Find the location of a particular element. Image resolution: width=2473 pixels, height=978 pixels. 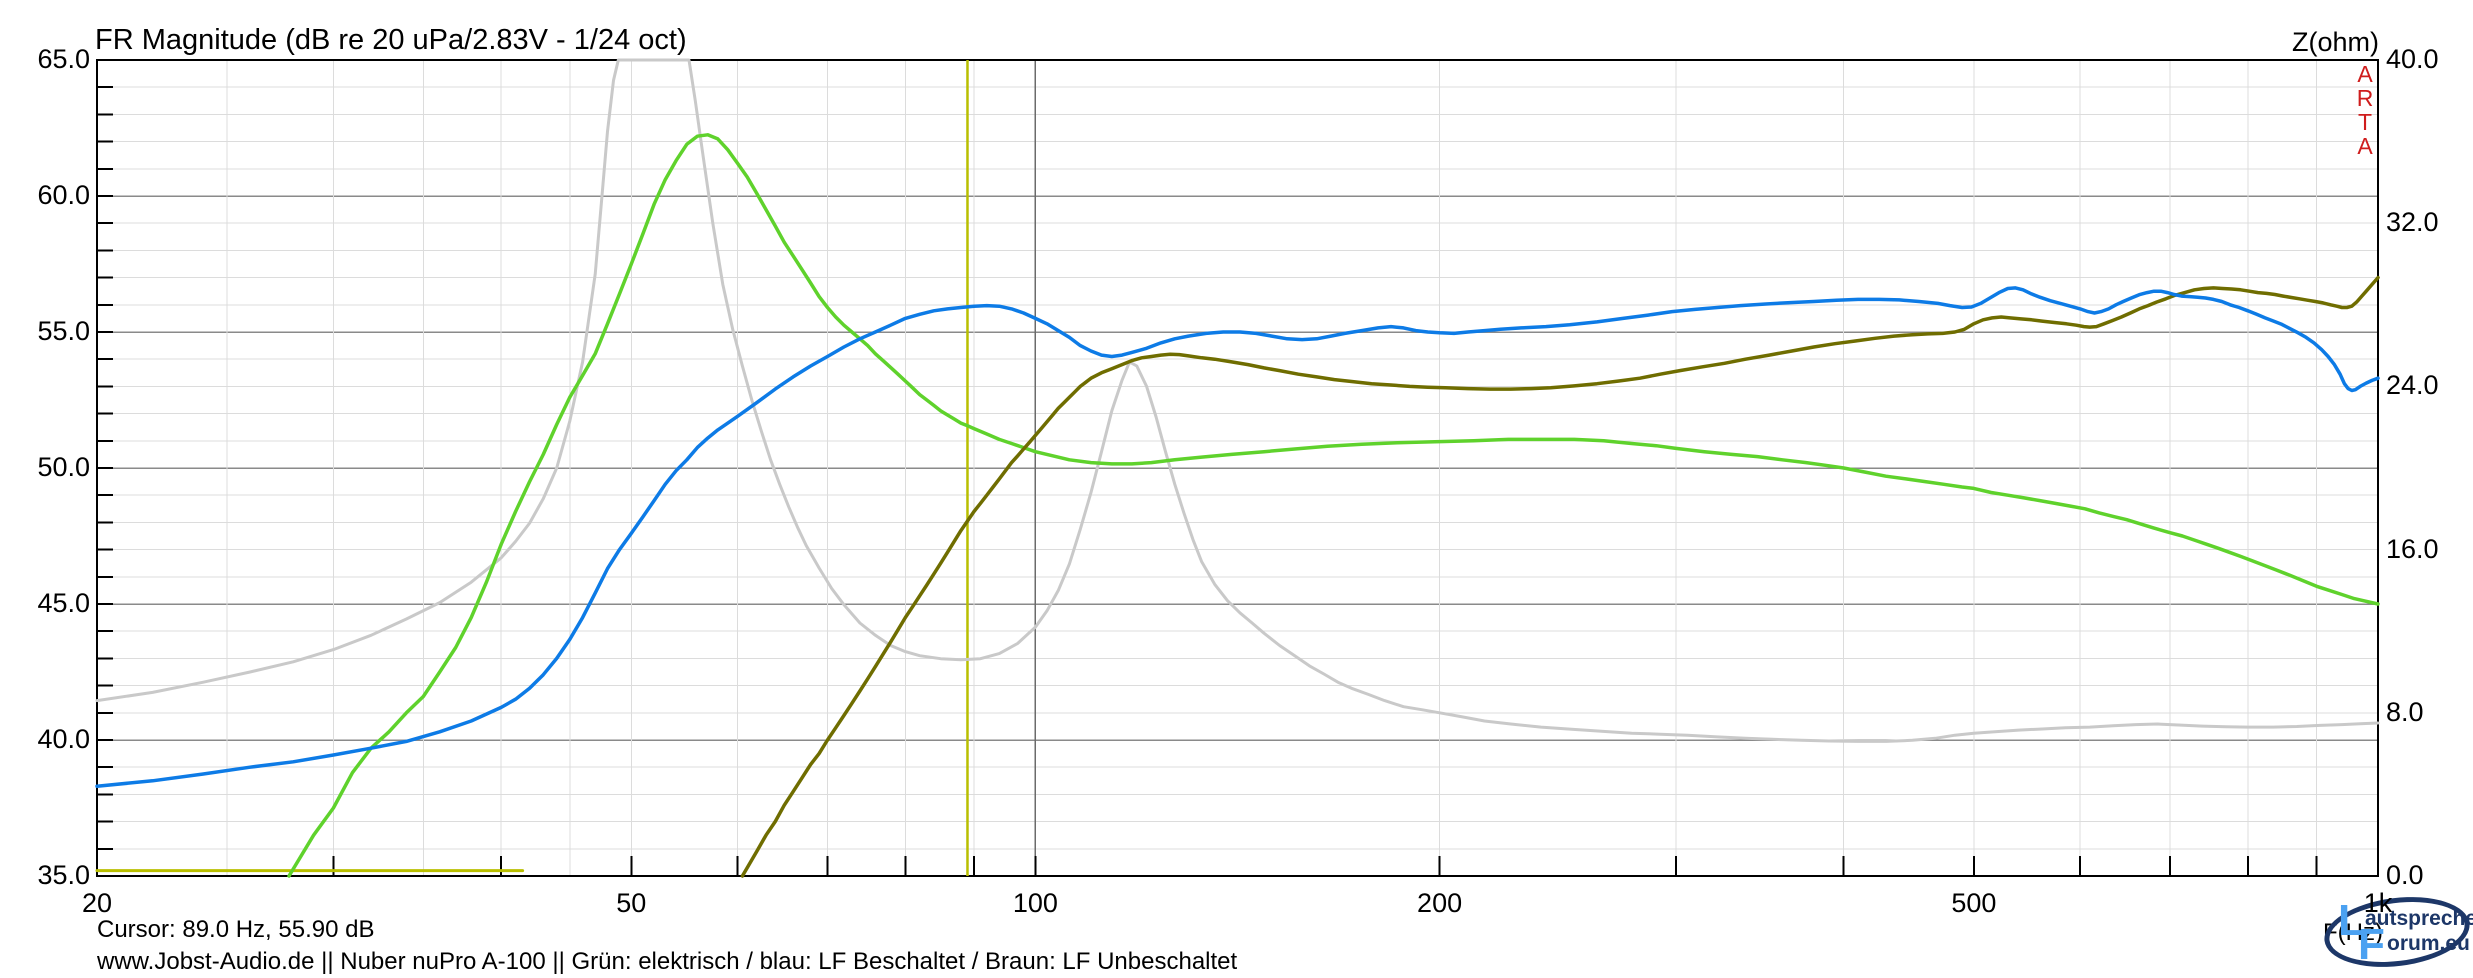

x-axis-label-1k: 1k is located at coordinates (2378, 903).